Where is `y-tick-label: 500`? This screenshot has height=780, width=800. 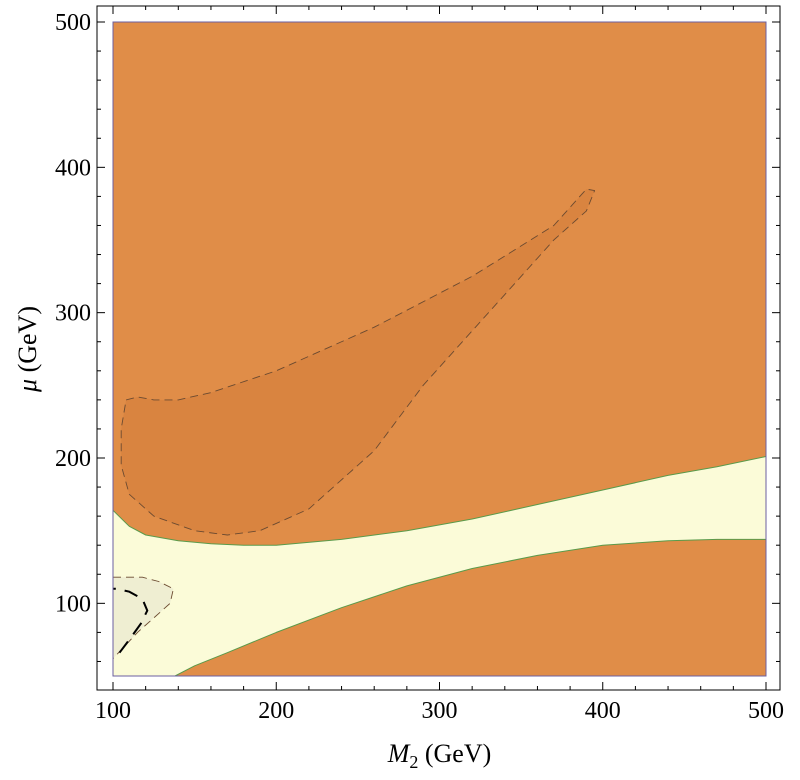
y-tick-label: 500 is located at coordinates (73, 23).